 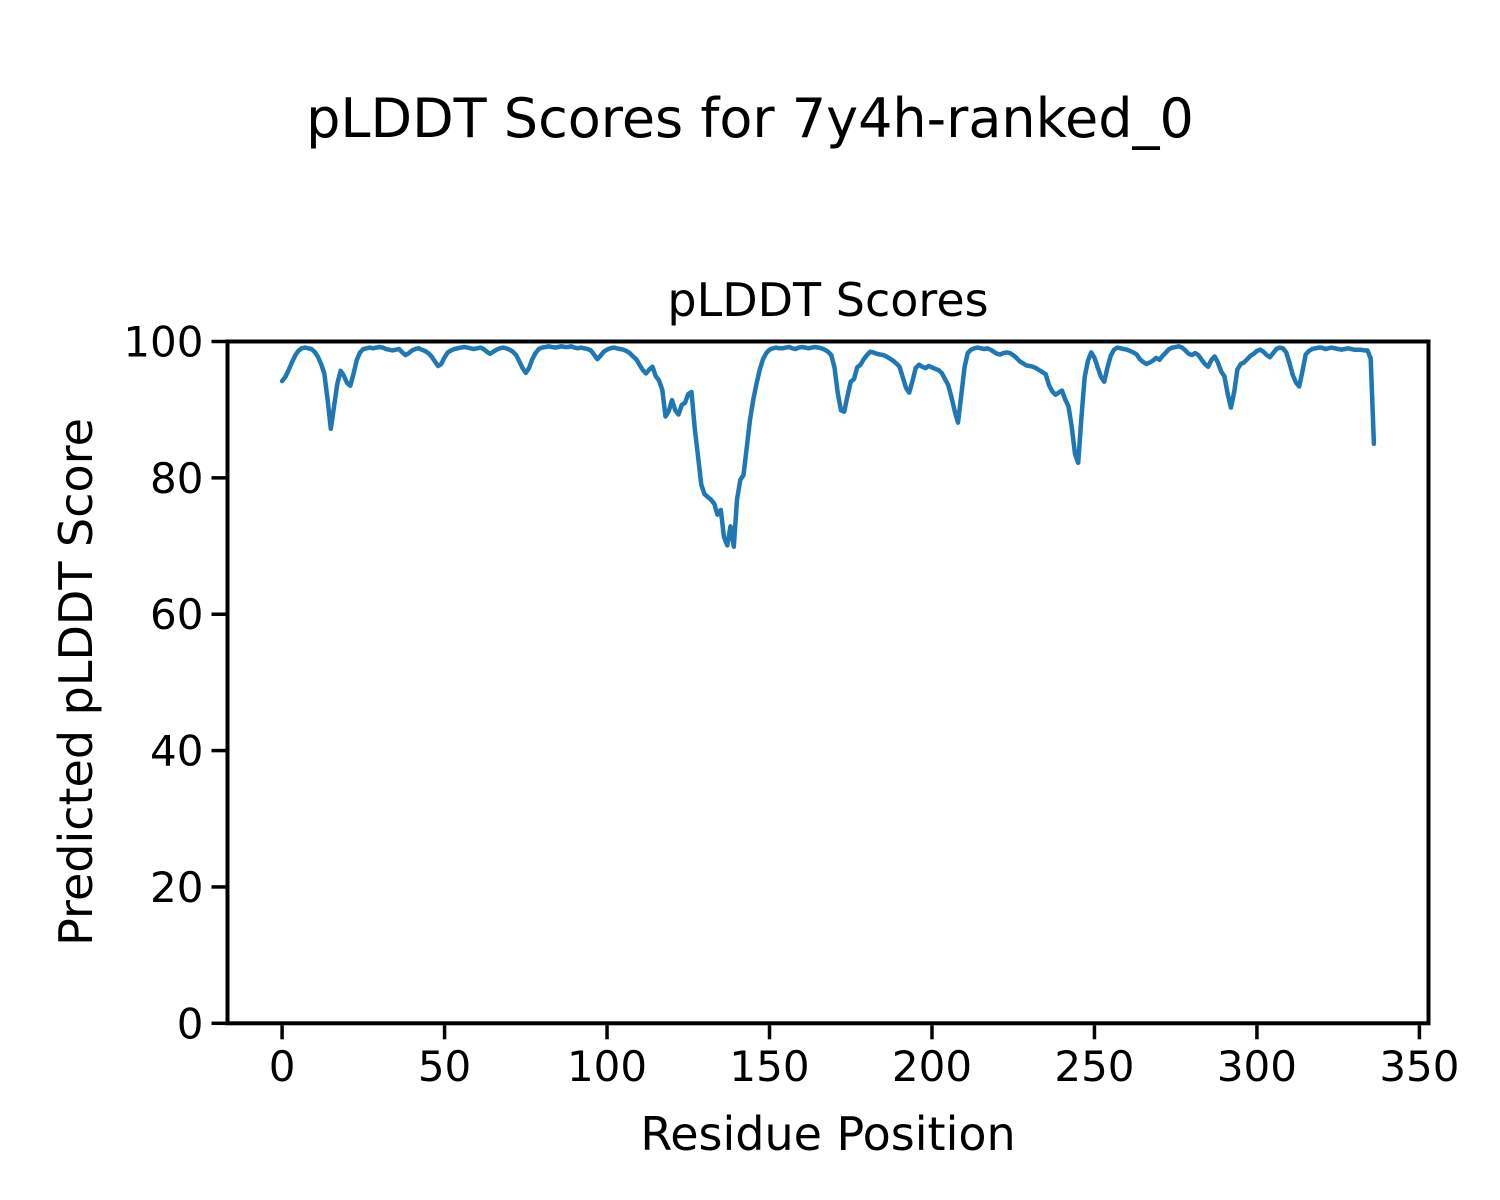 I want to click on x-tick-label: 150, so click(x=769, y=1066).